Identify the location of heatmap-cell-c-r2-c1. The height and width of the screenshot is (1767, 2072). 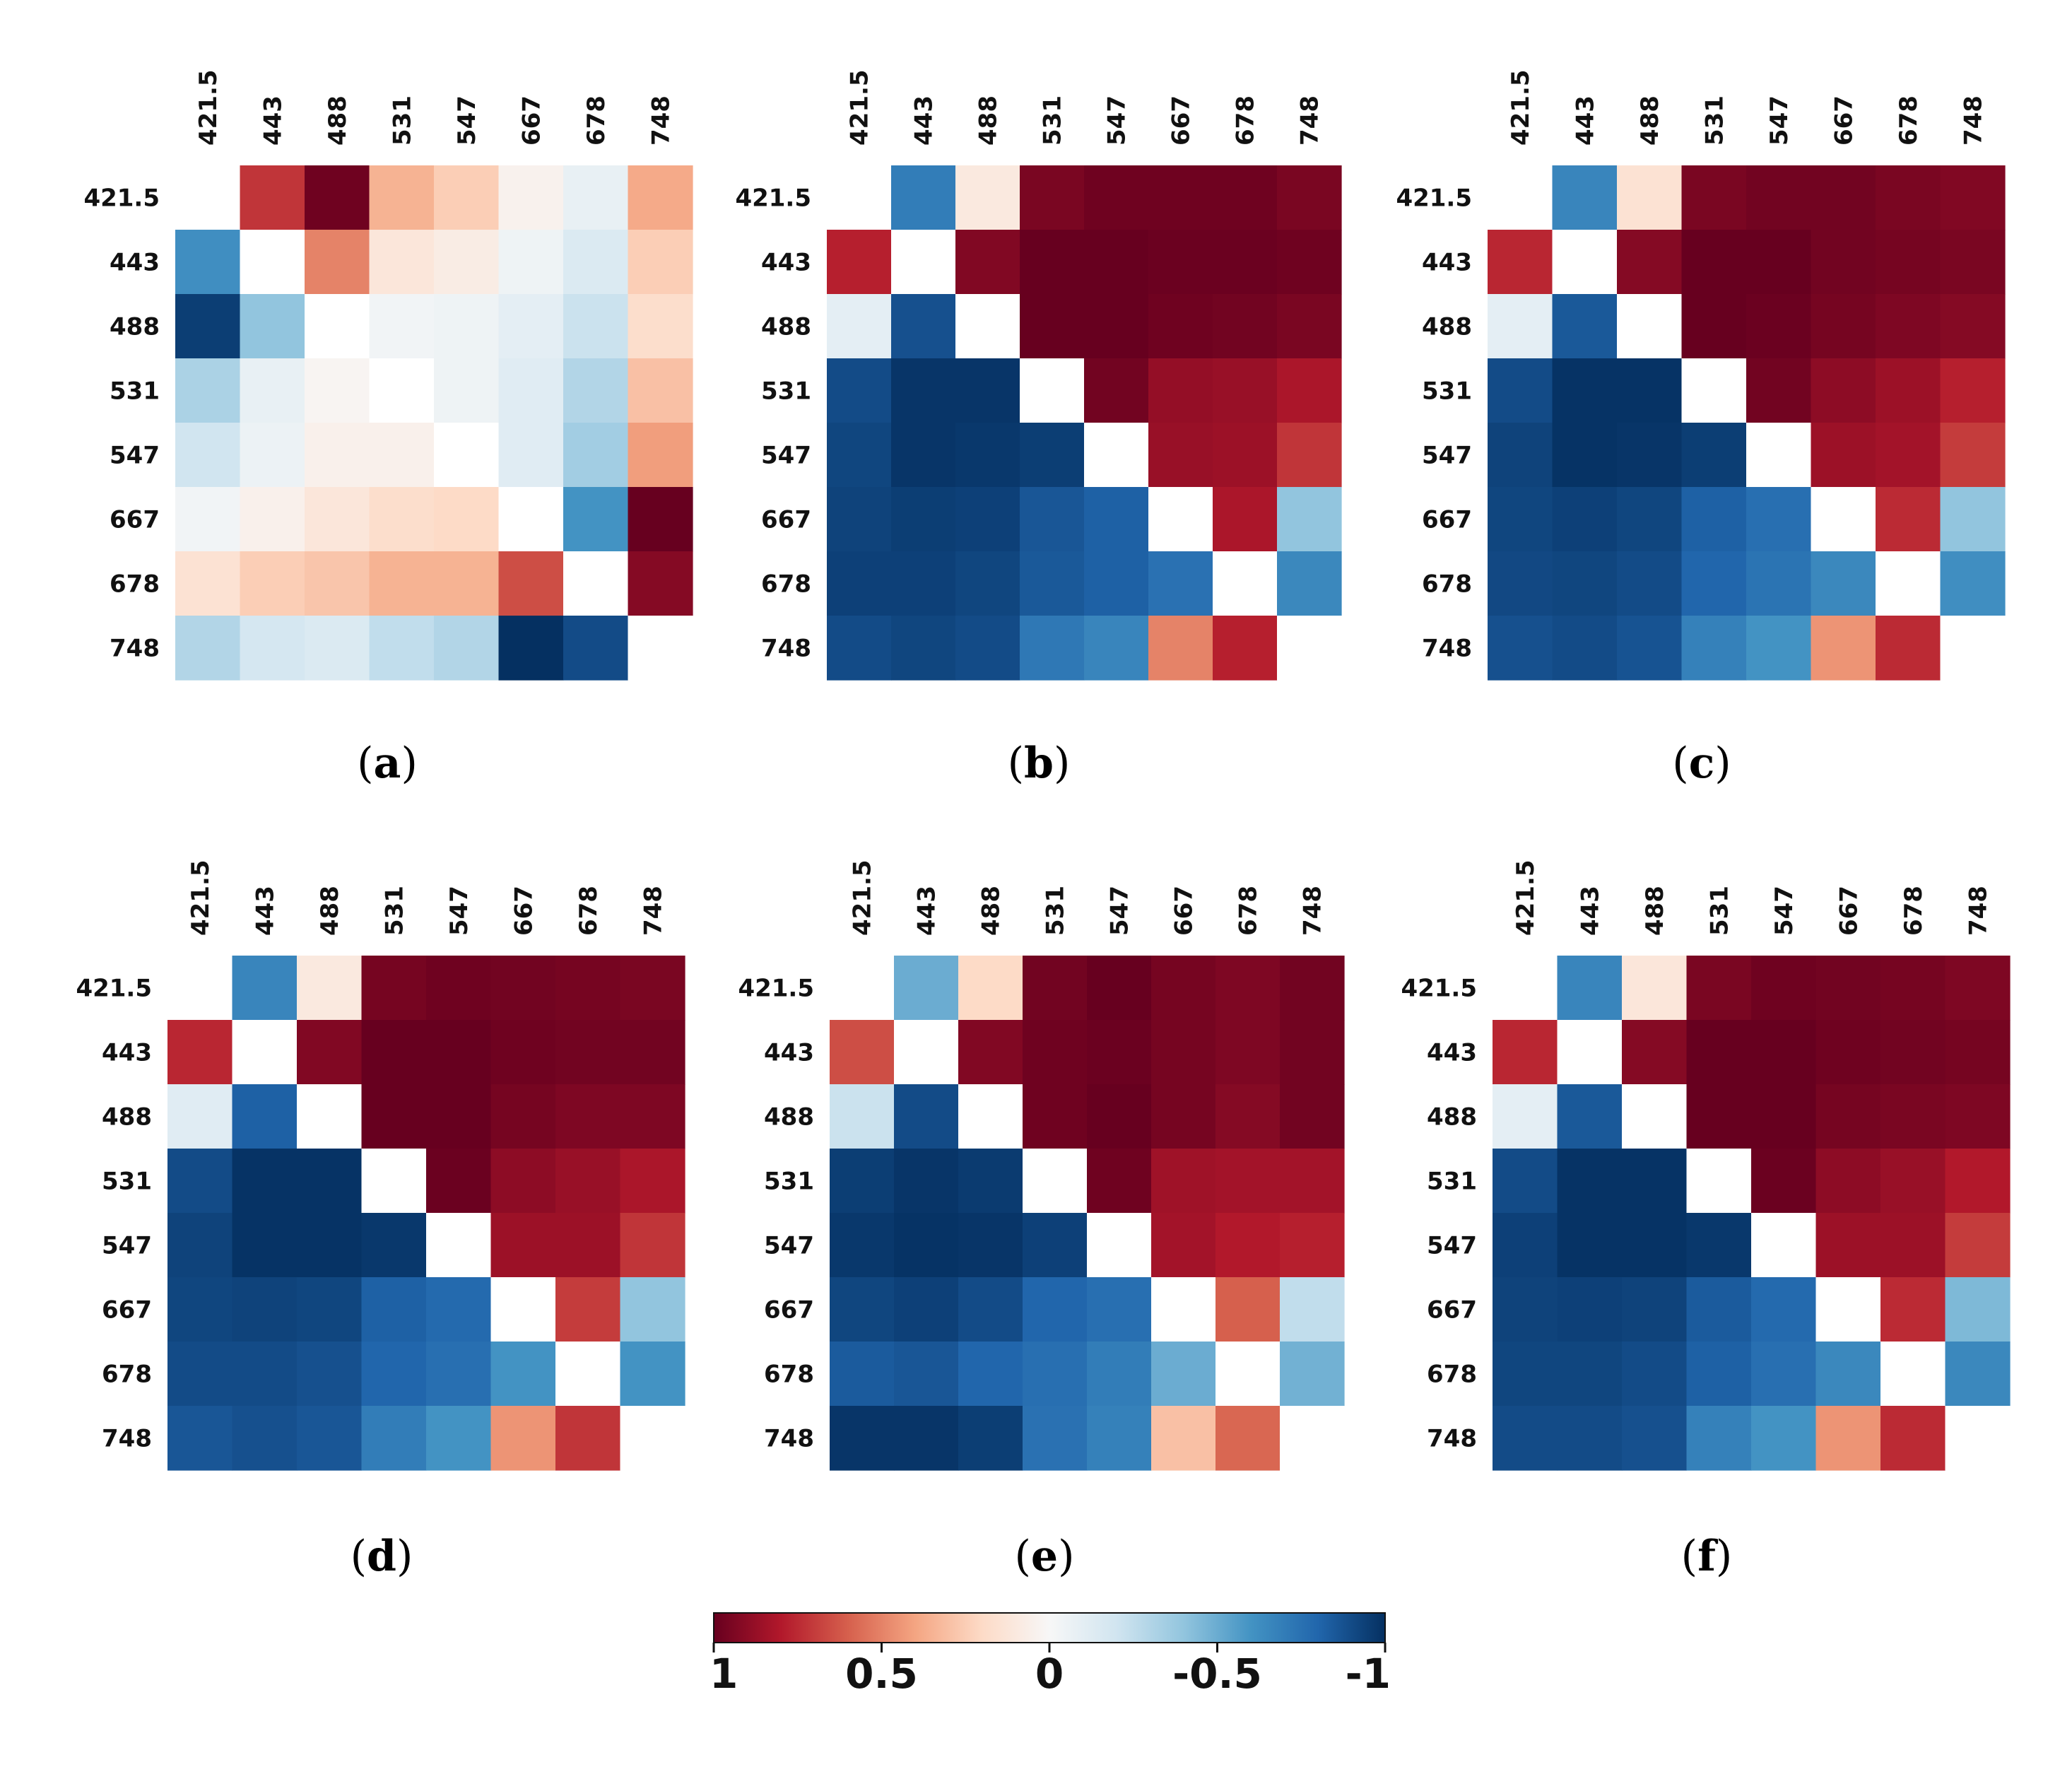
(1585, 326).